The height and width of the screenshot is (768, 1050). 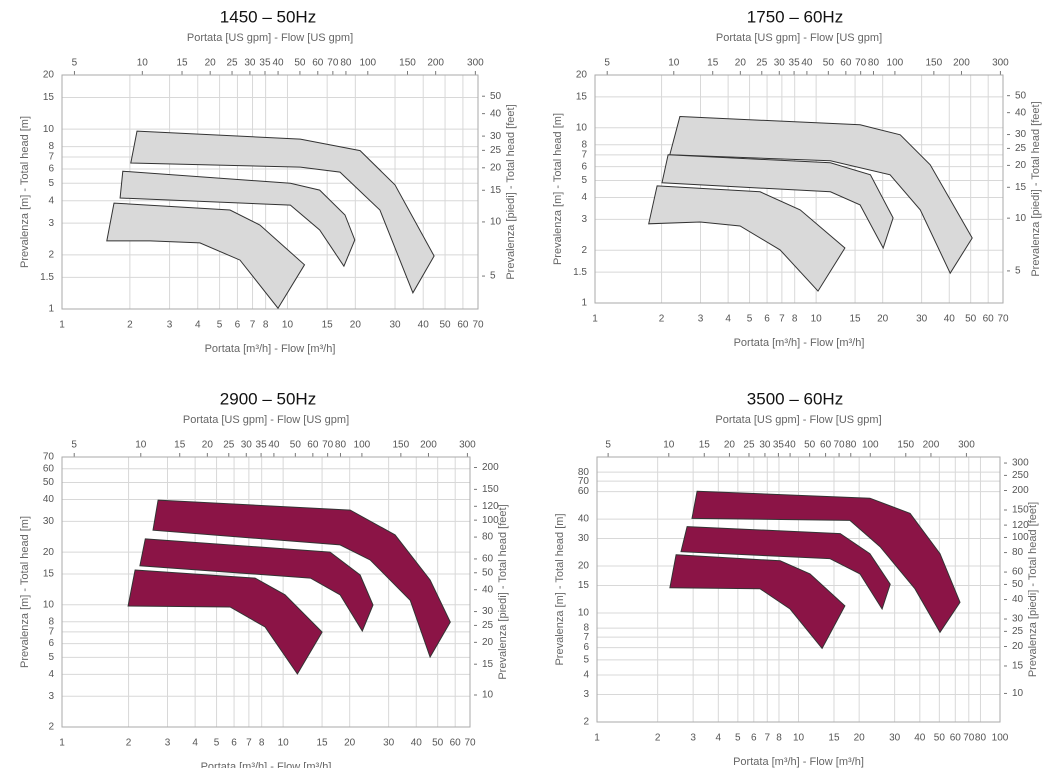 What do you see at coordinates (511, 191) in the screenshot?
I see `y2-axis-label: Prevalenza [piedi] - Total head [feet]` at bounding box center [511, 191].